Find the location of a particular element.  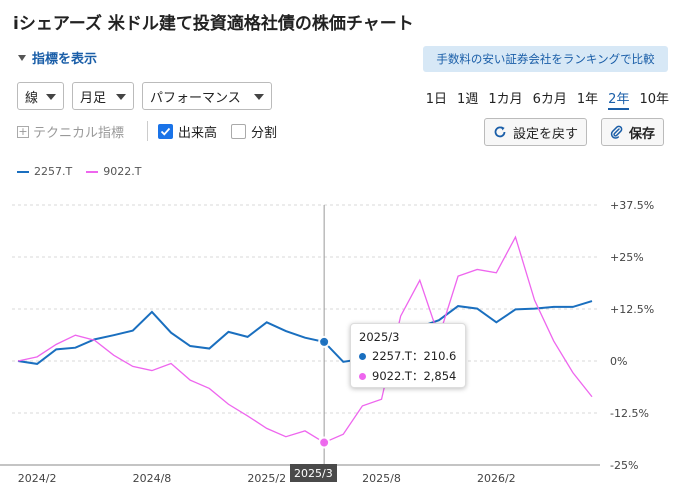

interval-value: 月足 is located at coordinates (93, 98).